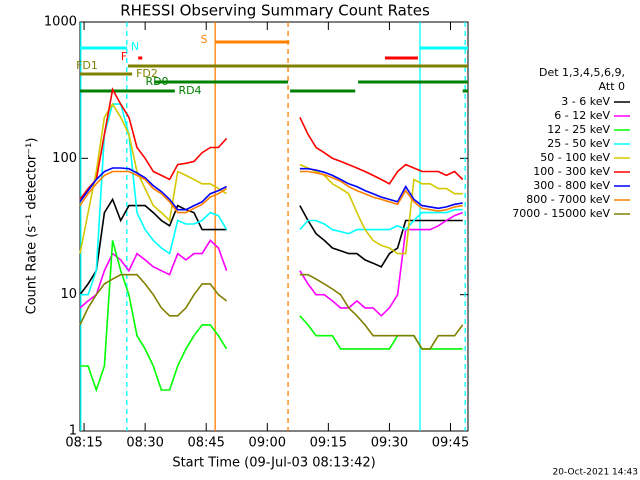 This screenshot has width=640, height=480. Describe the element at coordinates (144, 443) in the screenshot. I see `x-tick-label: 08:30` at that location.